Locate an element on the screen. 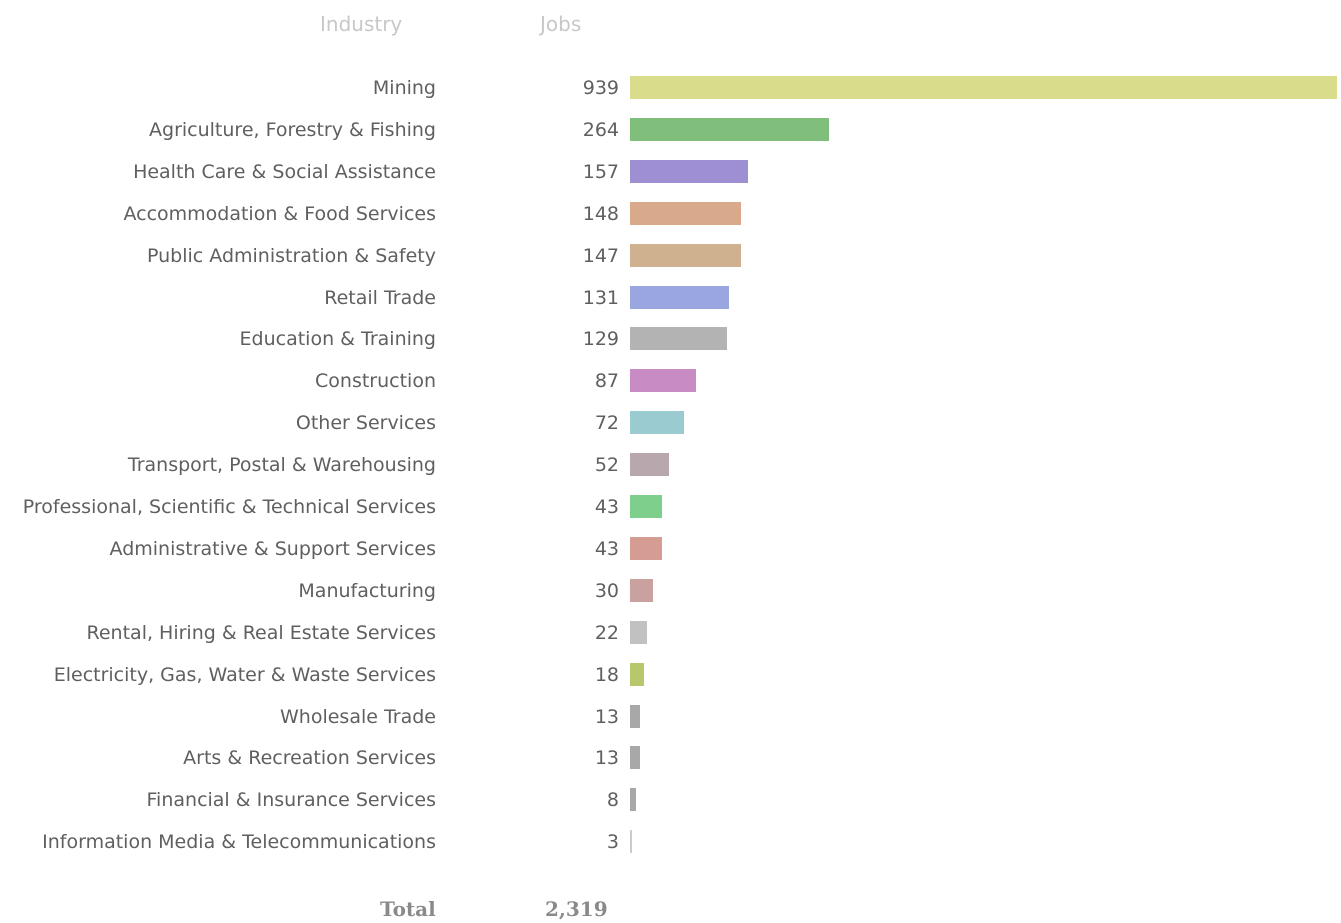 Image resolution: width=1341 pixels, height=923 pixels. category-label: Information Media & Telecommunications is located at coordinates (239, 842).